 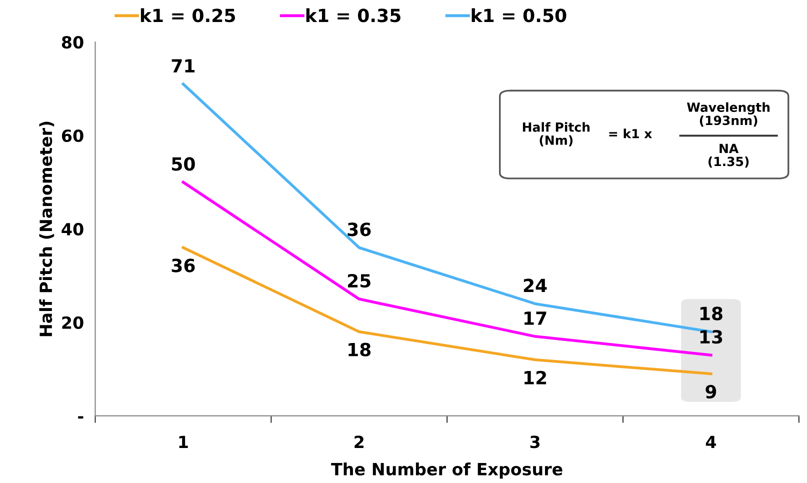 What do you see at coordinates (535, 377) in the screenshot?
I see `data-label: 12` at bounding box center [535, 377].